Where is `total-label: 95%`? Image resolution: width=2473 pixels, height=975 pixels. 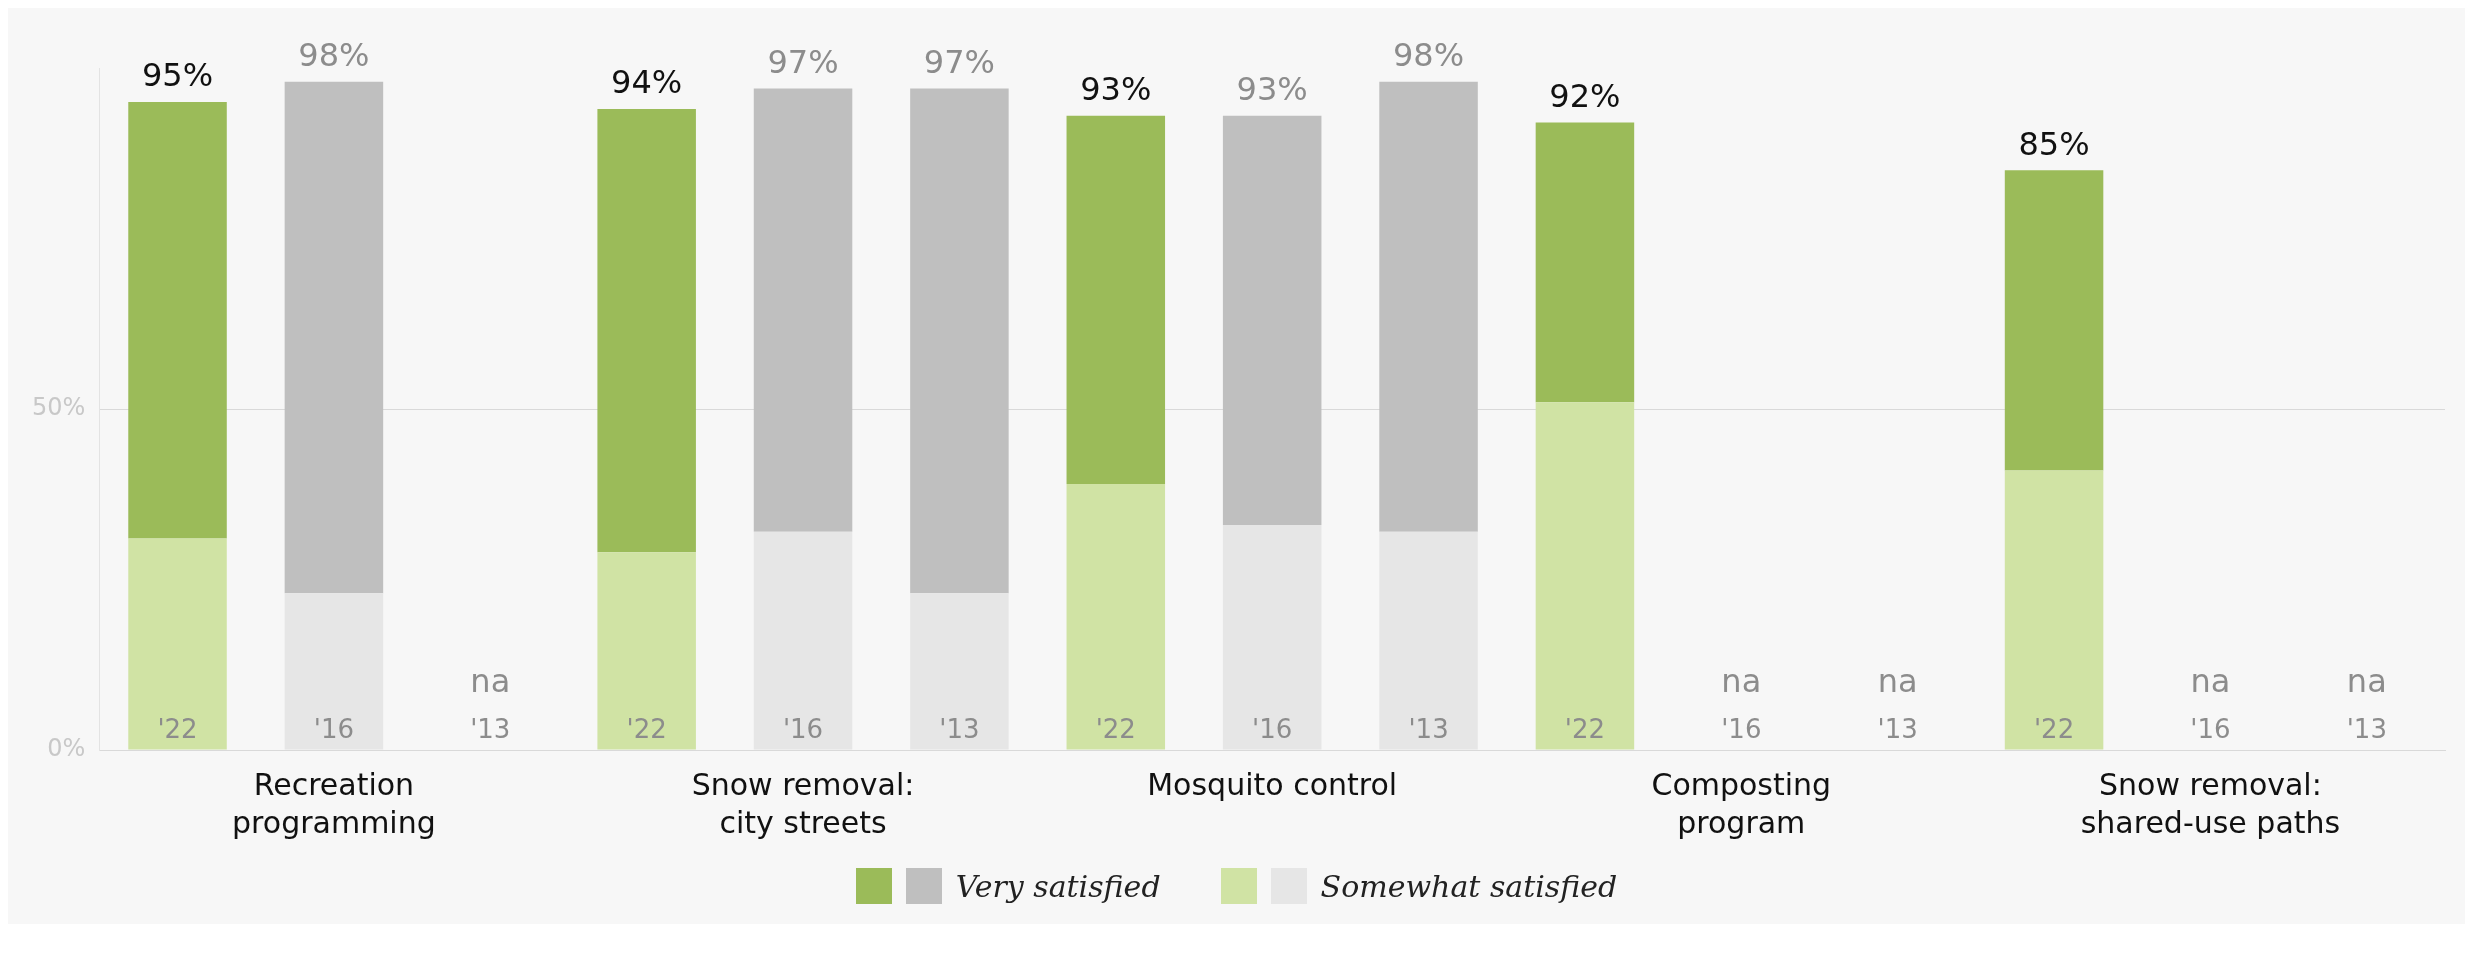 total-label: 95% is located at coordinates (177, 75).